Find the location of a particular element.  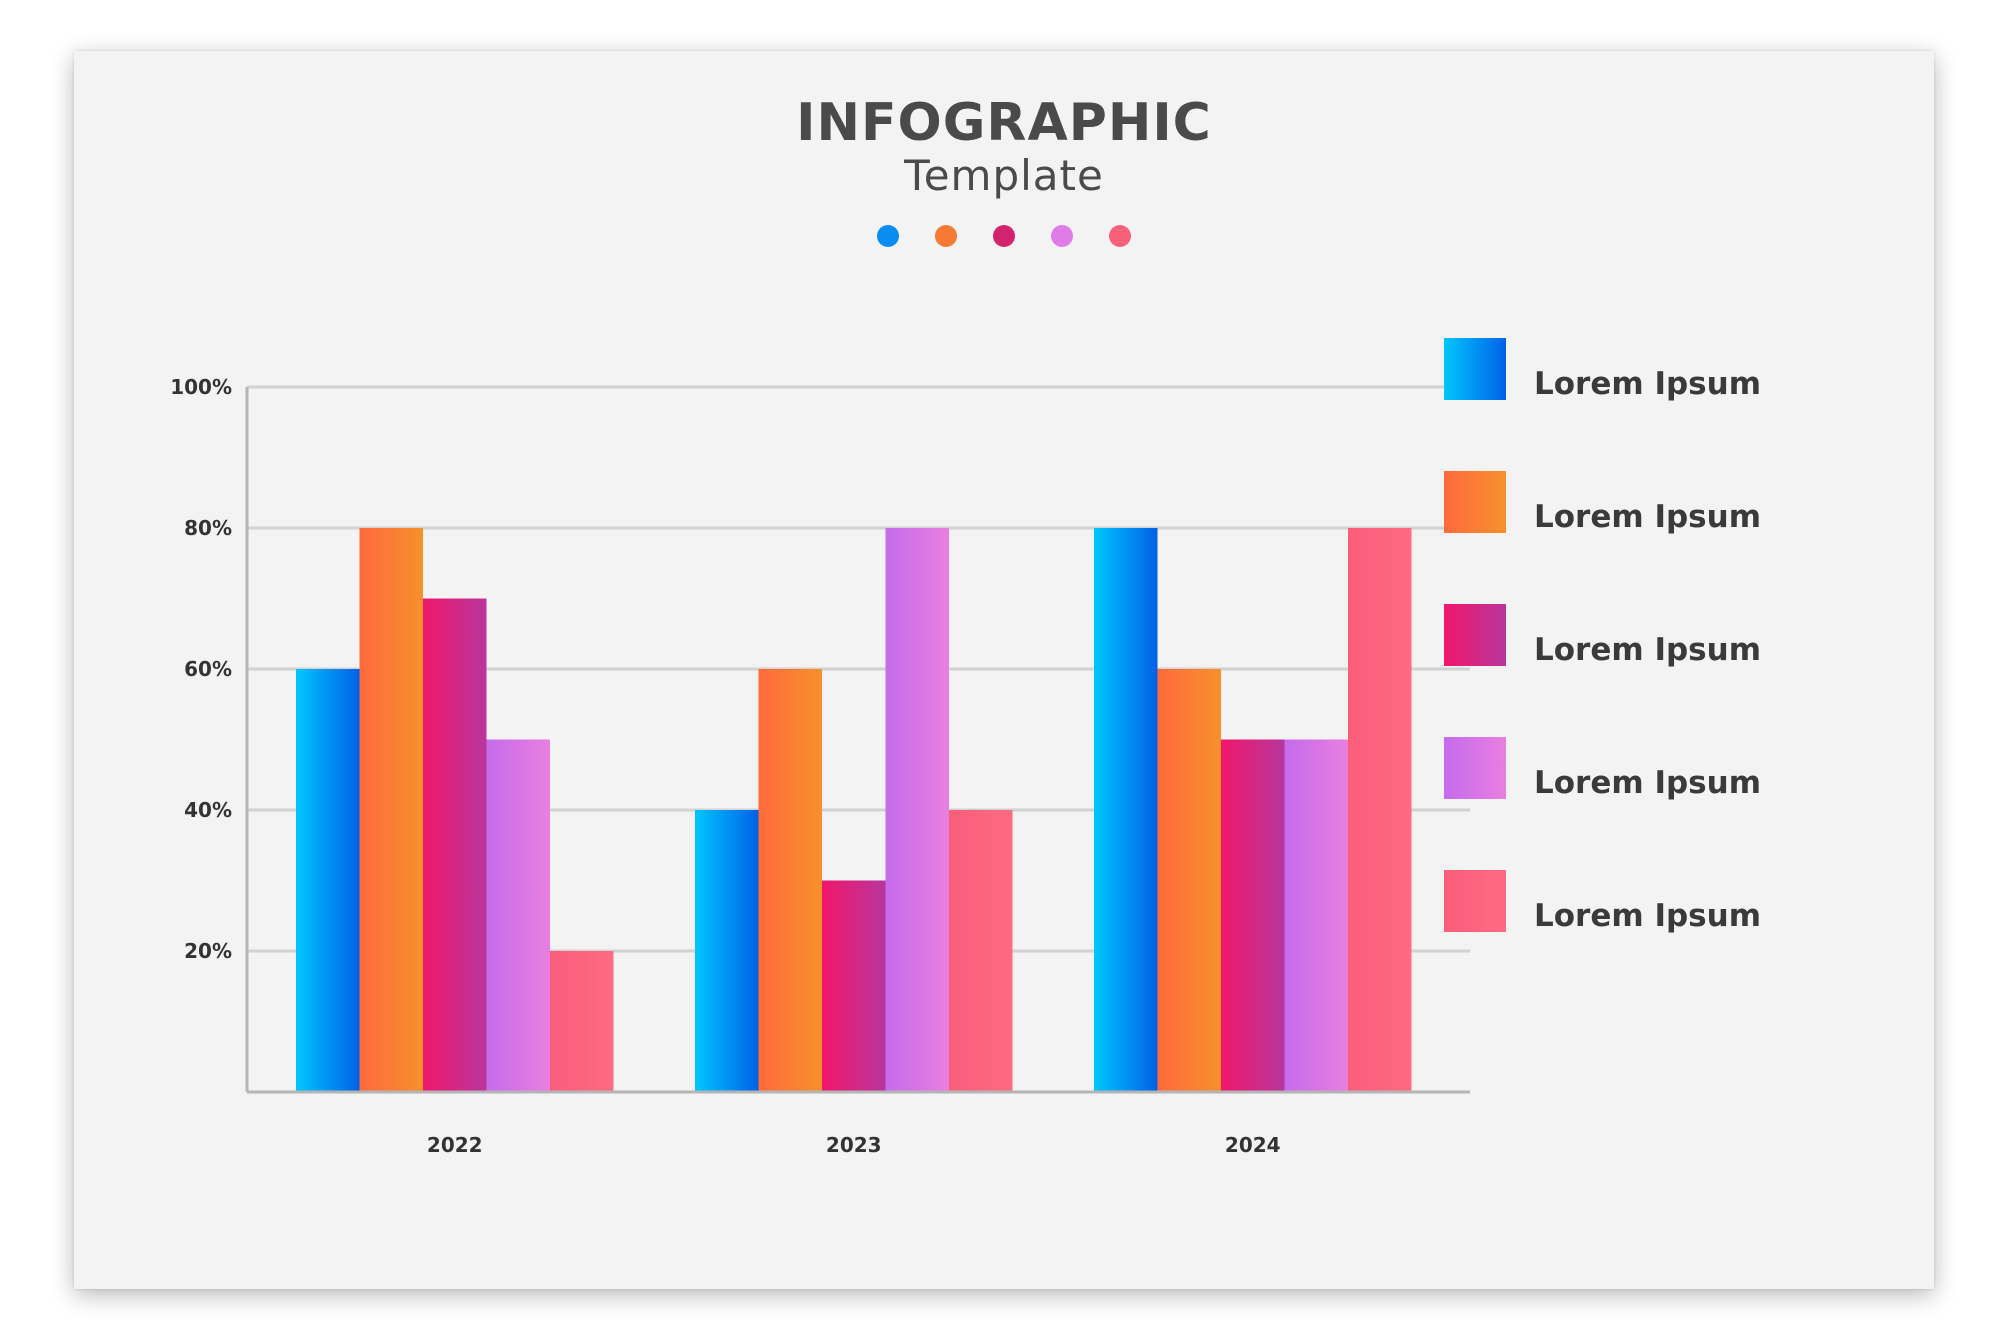

x-tick-label: 2022 is located at coordinates (455, 1145).